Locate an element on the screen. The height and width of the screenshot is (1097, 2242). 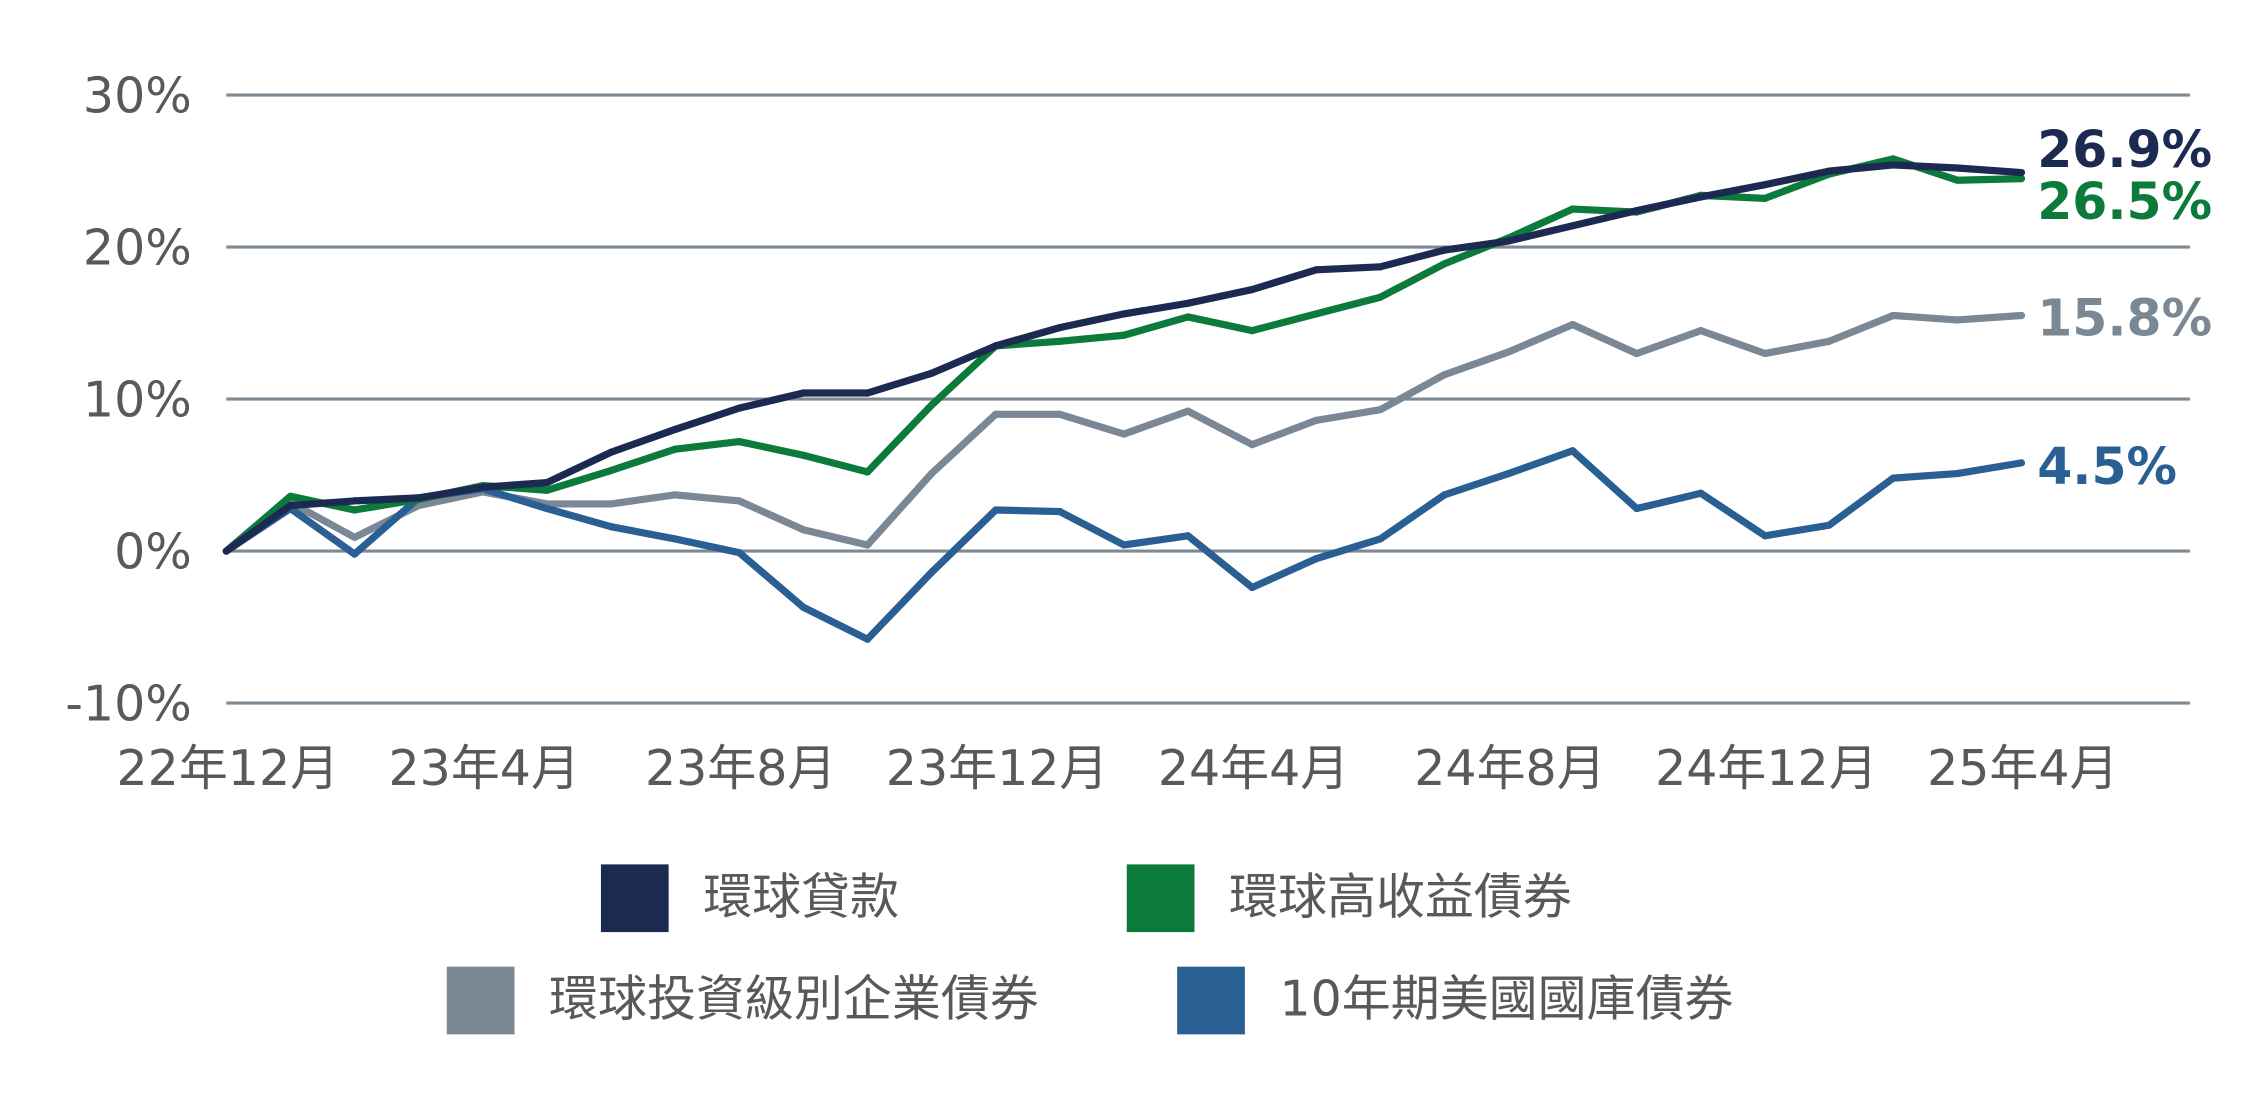
y-axis-ticks: 30% 20% 10% 0% -10% is located at coordinates (128, 399).